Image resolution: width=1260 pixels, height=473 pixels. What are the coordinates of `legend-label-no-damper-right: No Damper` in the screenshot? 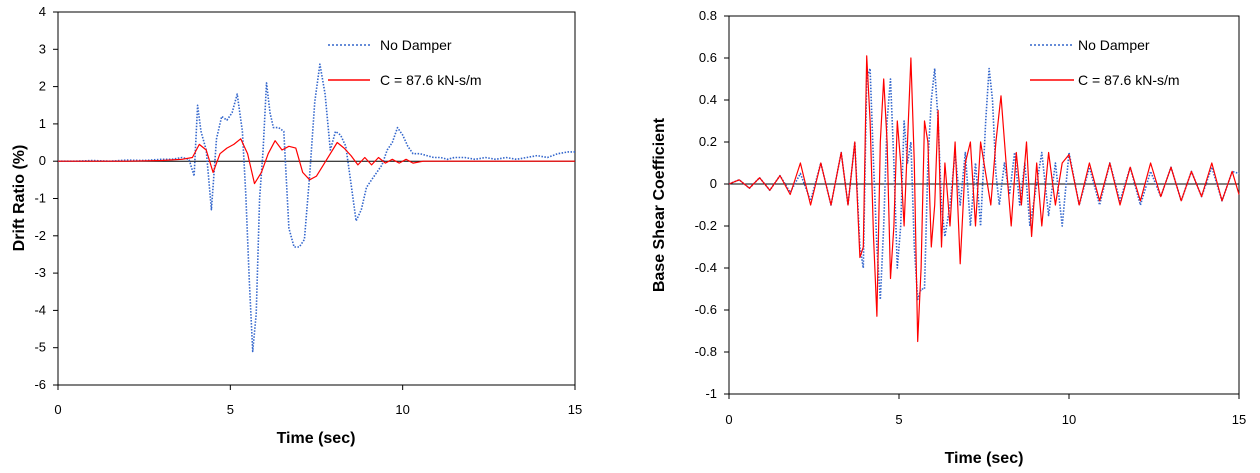 It's located at (1114, 45).